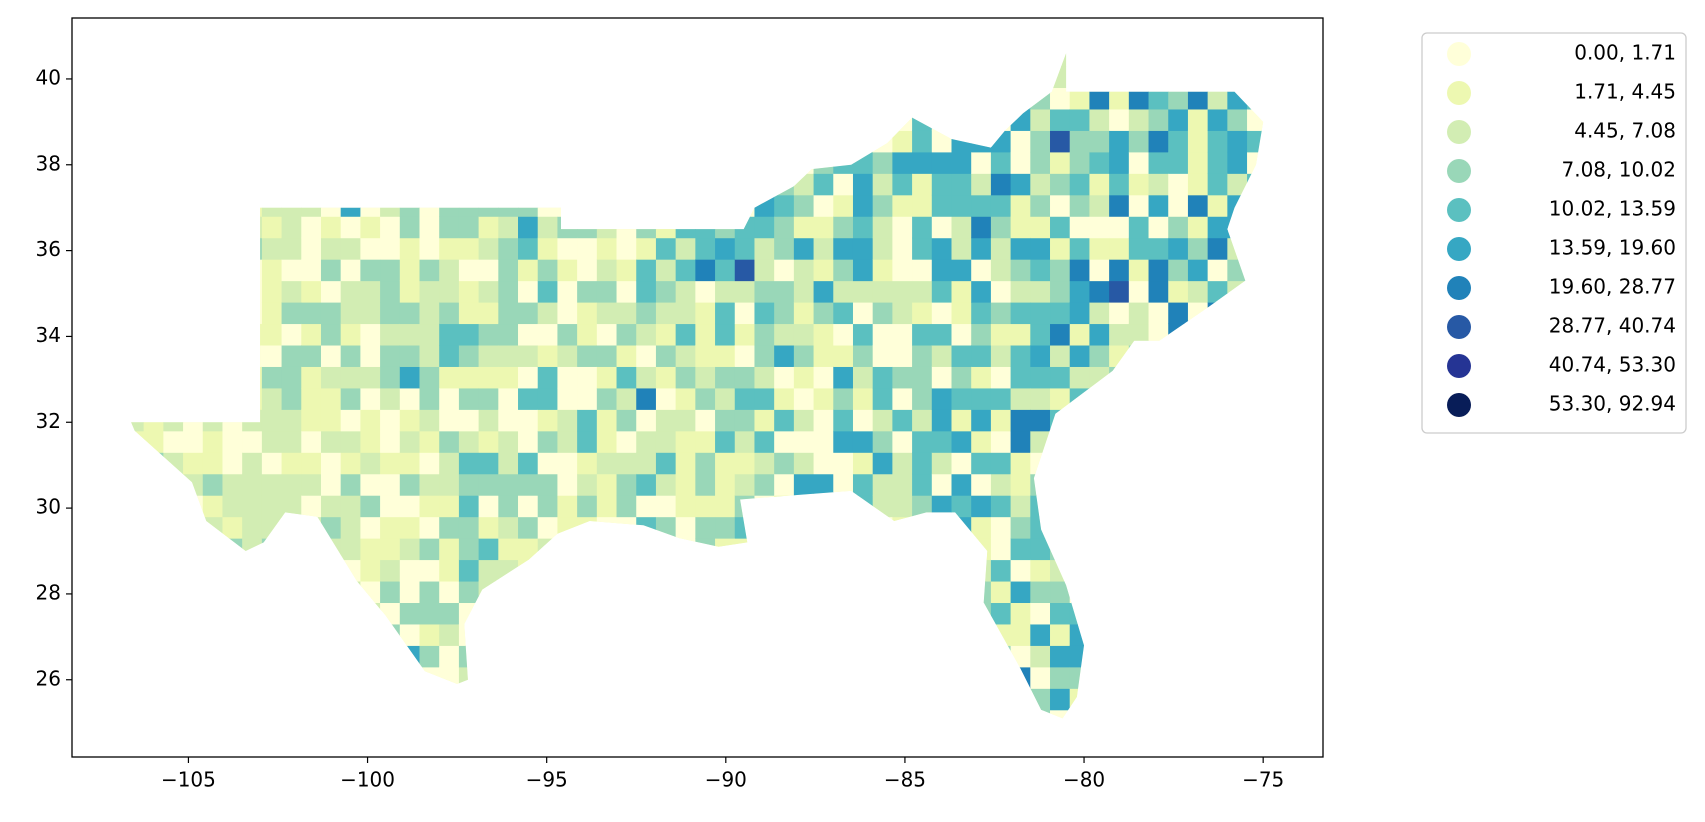 This screenshot has width=1705, height=822. What do you see at coordinates (1263, 780) in the screenshot?
I see `x-tick-label: −75` at bounding box center [1263, 780].